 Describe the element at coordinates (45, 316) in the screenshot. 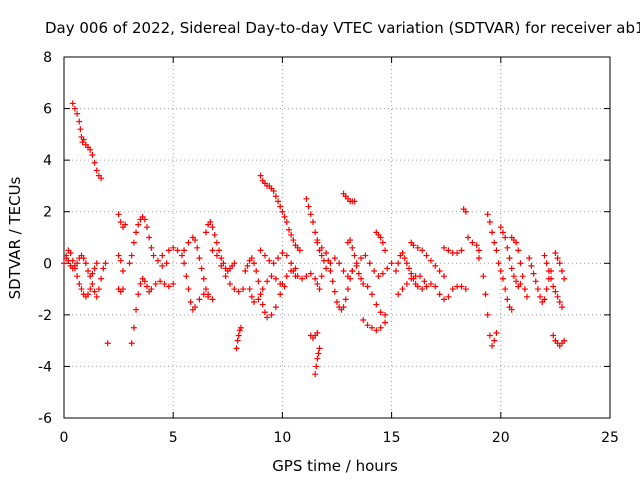

I see `y-tick-label: -2` at that location.